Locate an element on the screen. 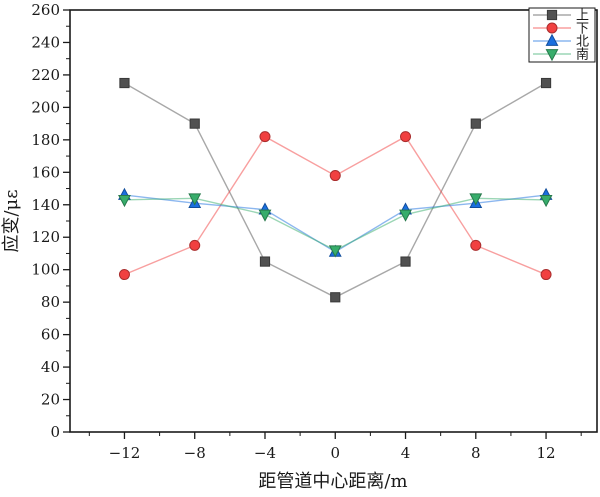 The width and height of the screenshot is (600, 497). y-tick-label: 200 is located at coordinates (45, 107).